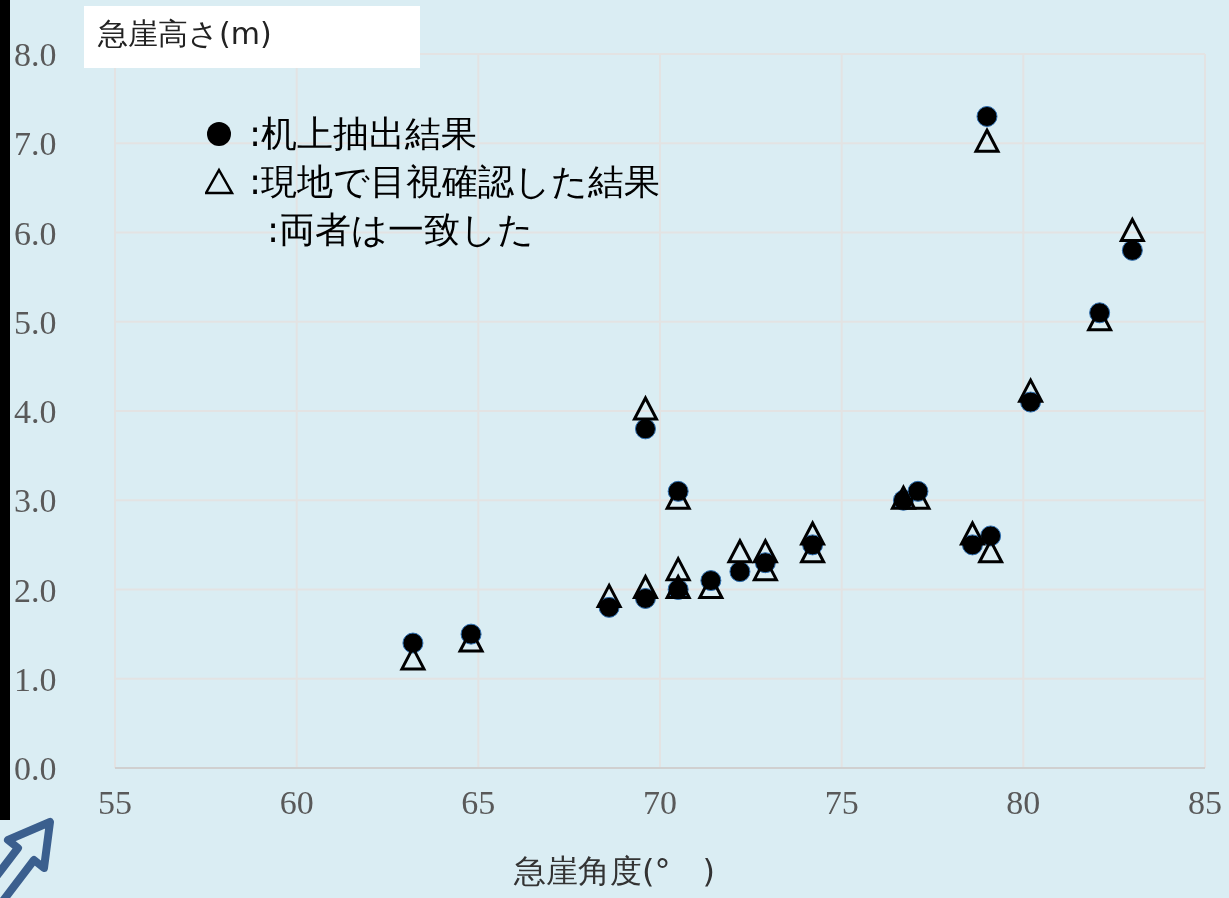 This screenshot has width=1229, height=898. What do you see at coordinates (455, 182) in the screenshot?
I see `legend-label: :現地で目視確認した結果` at bounding box center [455, 182].